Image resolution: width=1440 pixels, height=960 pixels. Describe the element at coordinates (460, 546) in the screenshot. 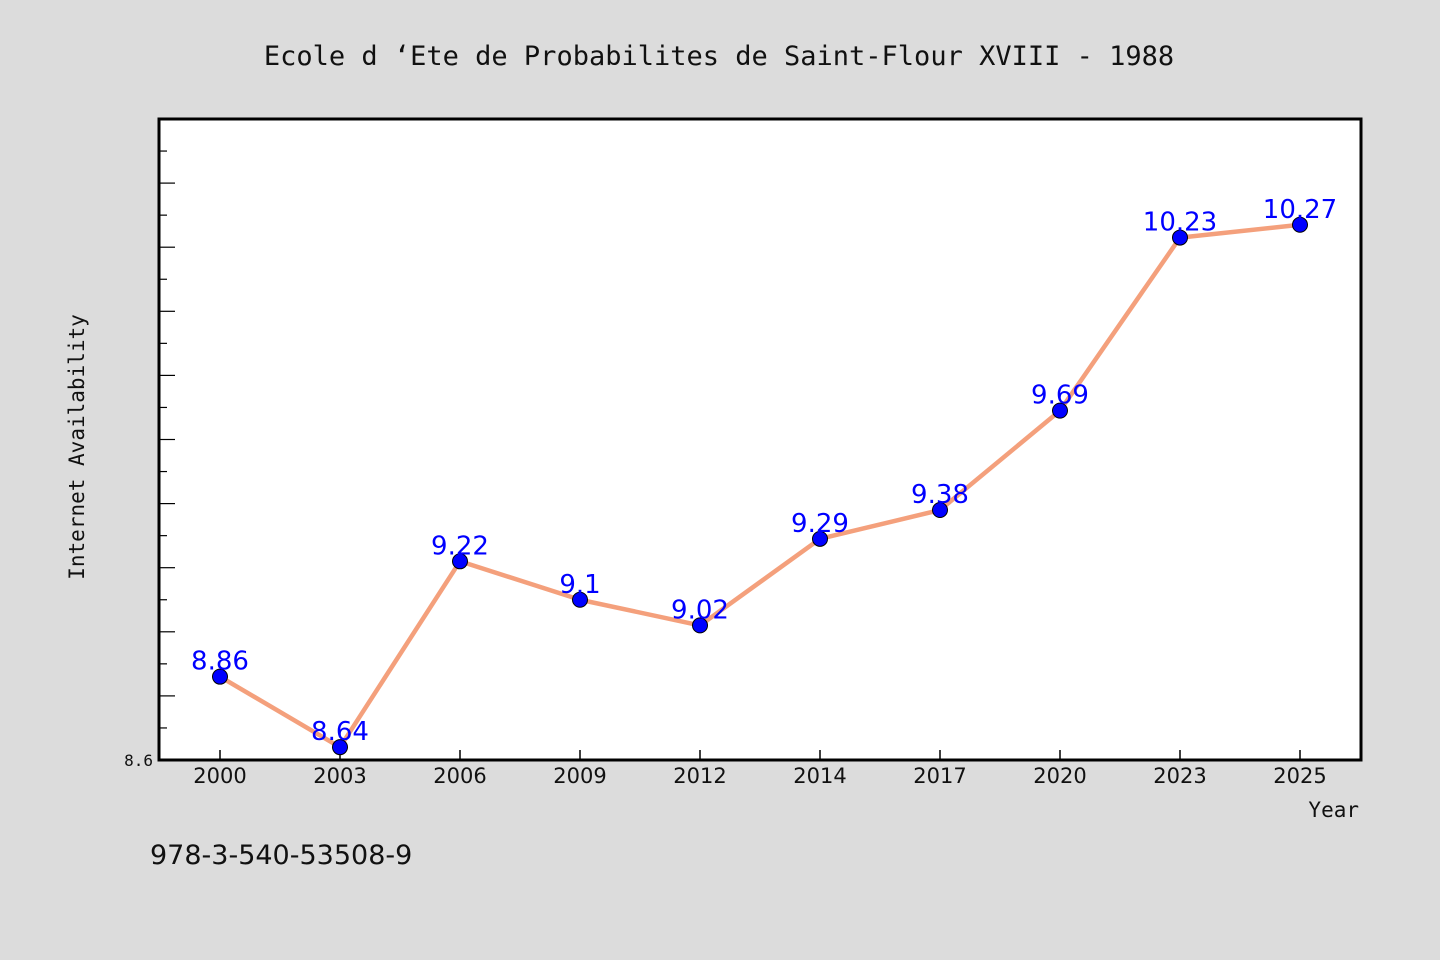

I see `data-label: 9.22` at that location.